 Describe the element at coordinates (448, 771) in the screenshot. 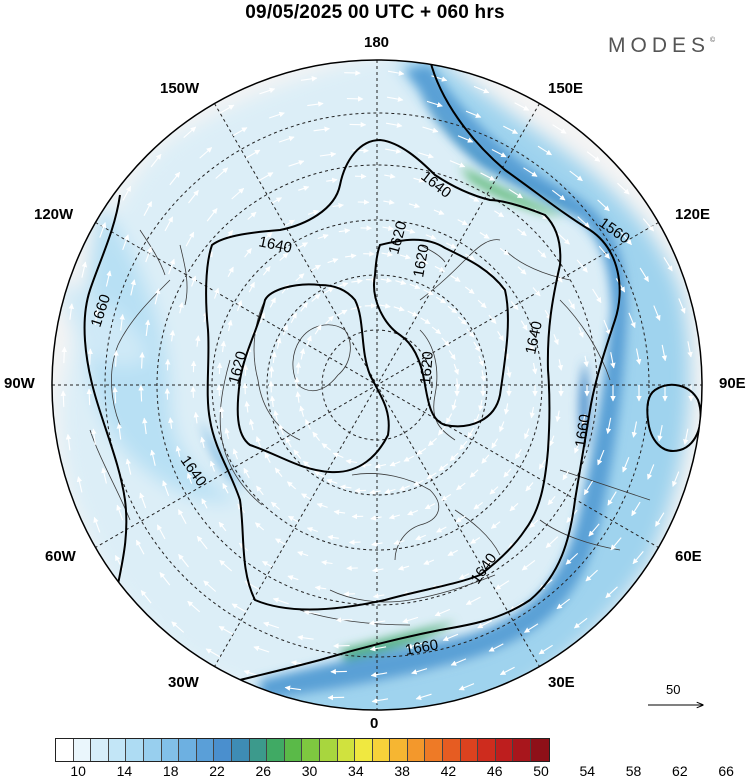

I see `colorbar-tick-label: 42` at that location.